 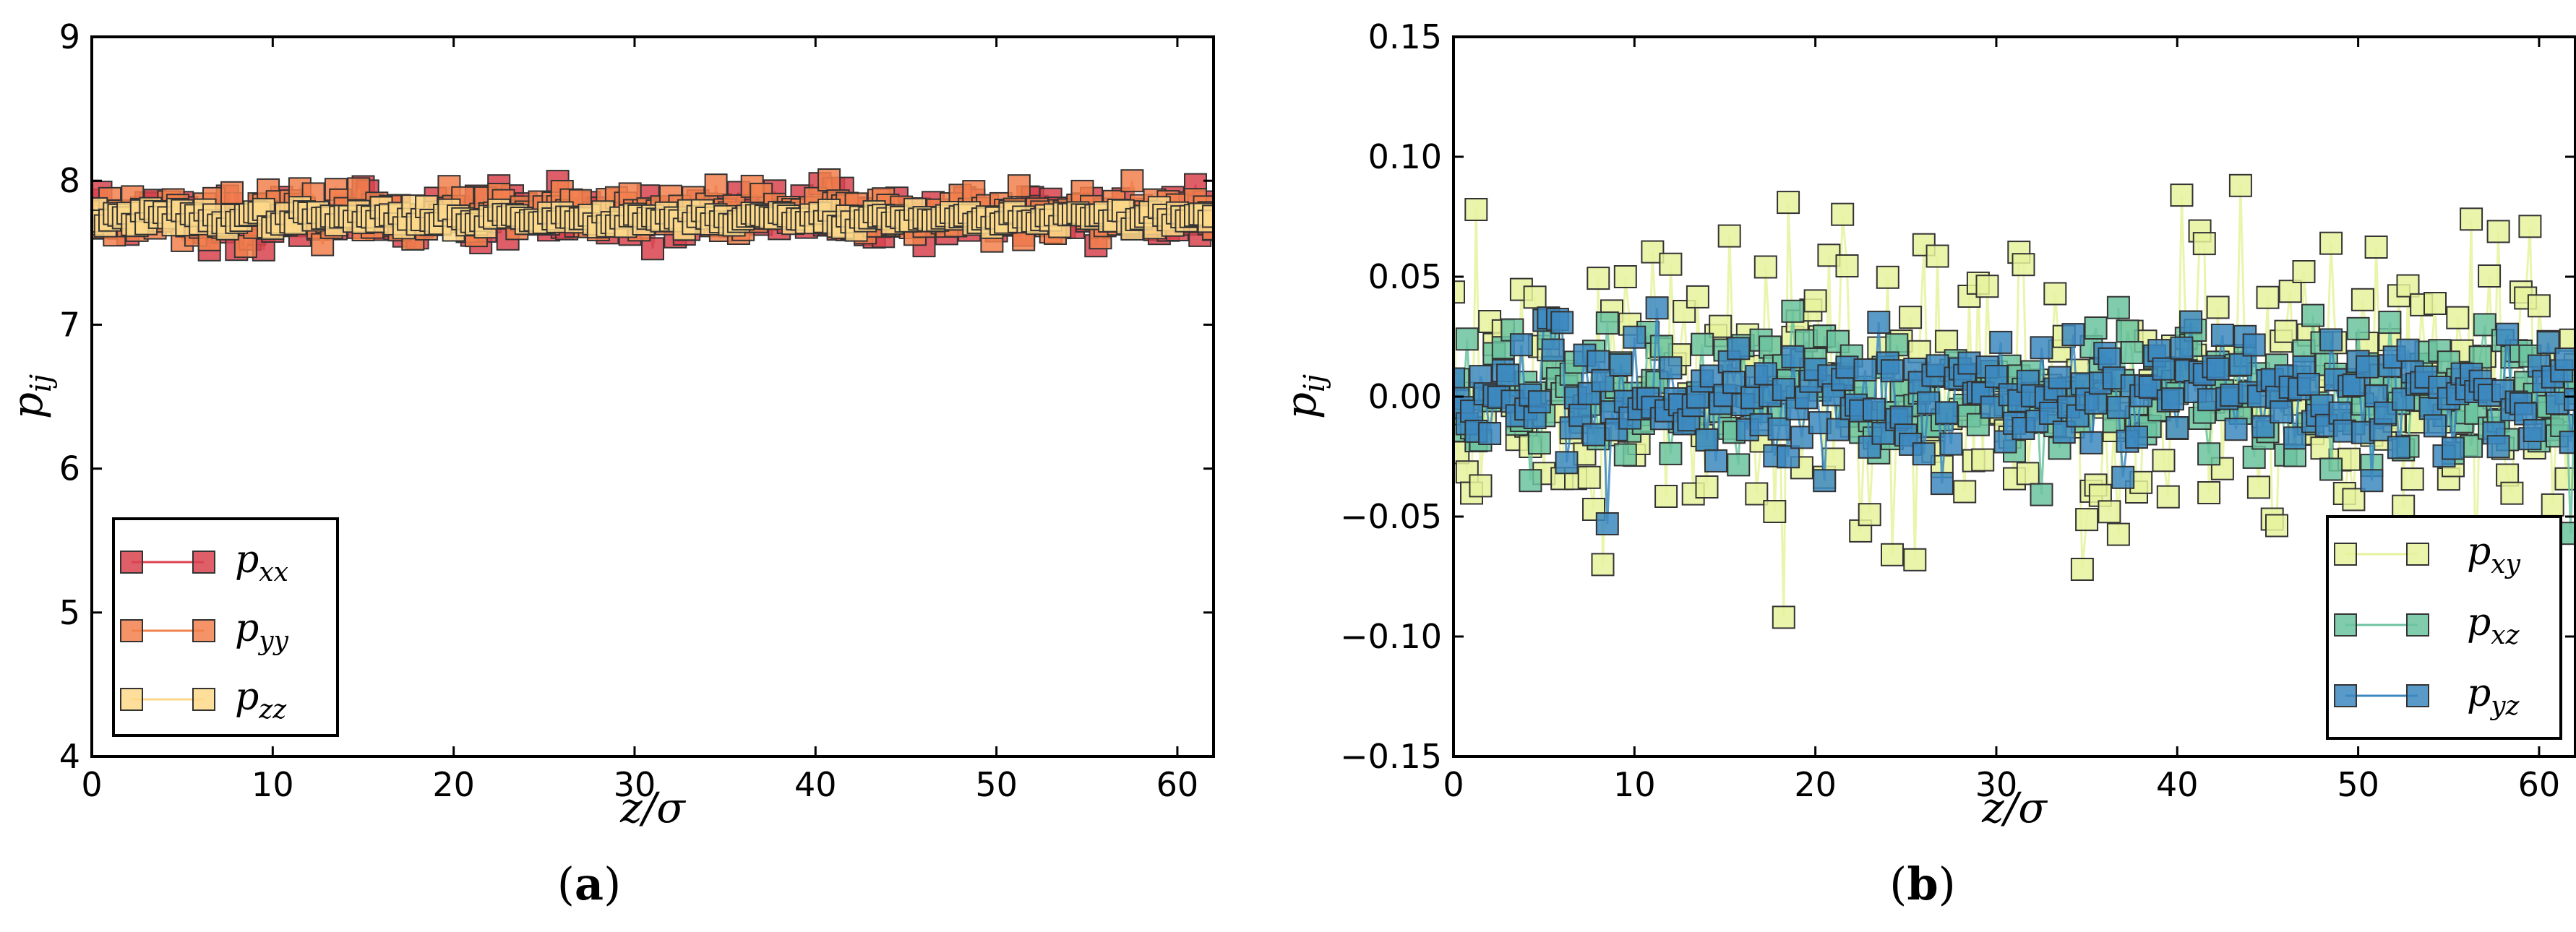 I want to click on xtick-label: 0, so click(x=1454, y=784).